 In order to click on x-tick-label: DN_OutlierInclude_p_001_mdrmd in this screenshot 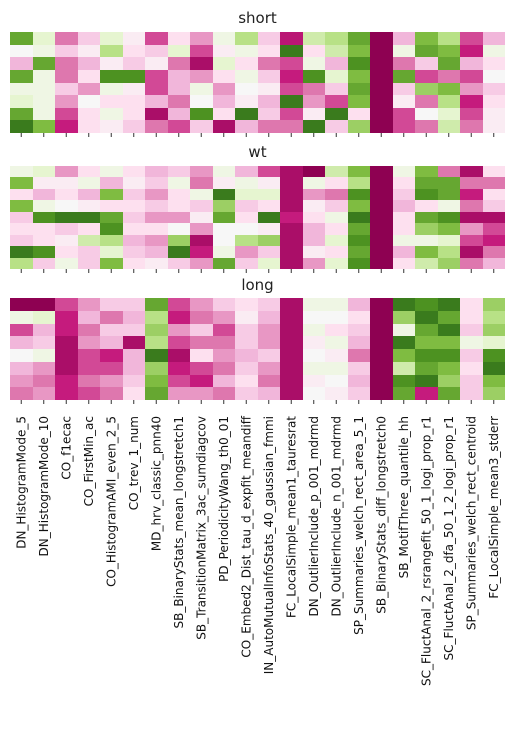, I will do `click(314, 516)`.